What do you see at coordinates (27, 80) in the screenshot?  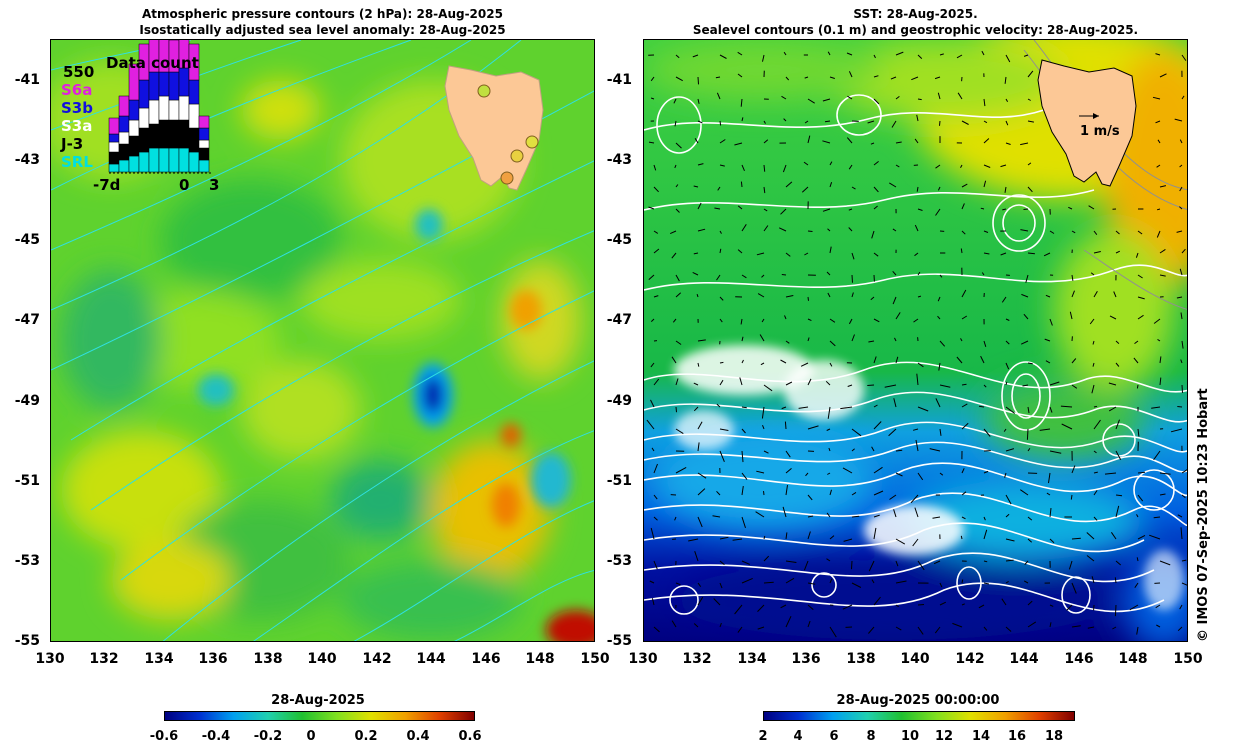 I see `lat-tick: -41` at bounding box center [27, 80].